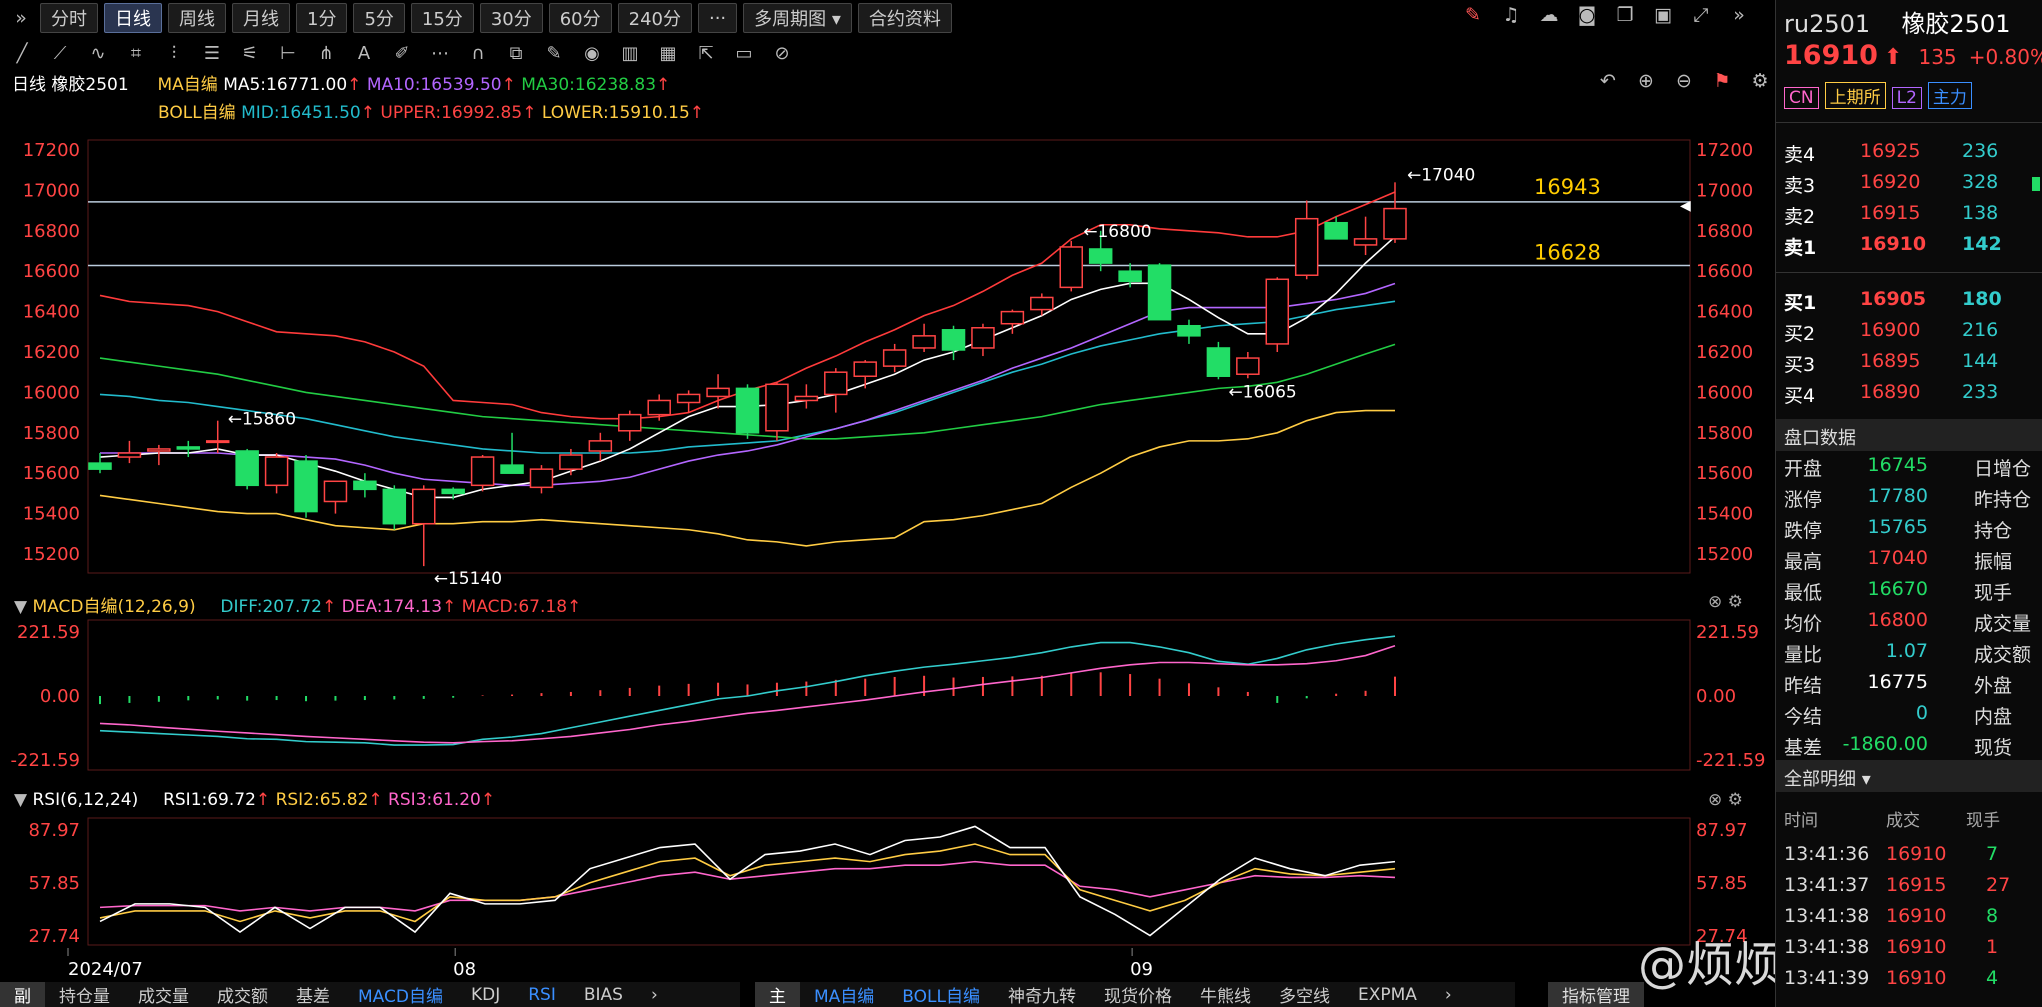 The image size is (2042, 1007). I want to click on bid-row: 买4 16890 233, so click(1909, 395).